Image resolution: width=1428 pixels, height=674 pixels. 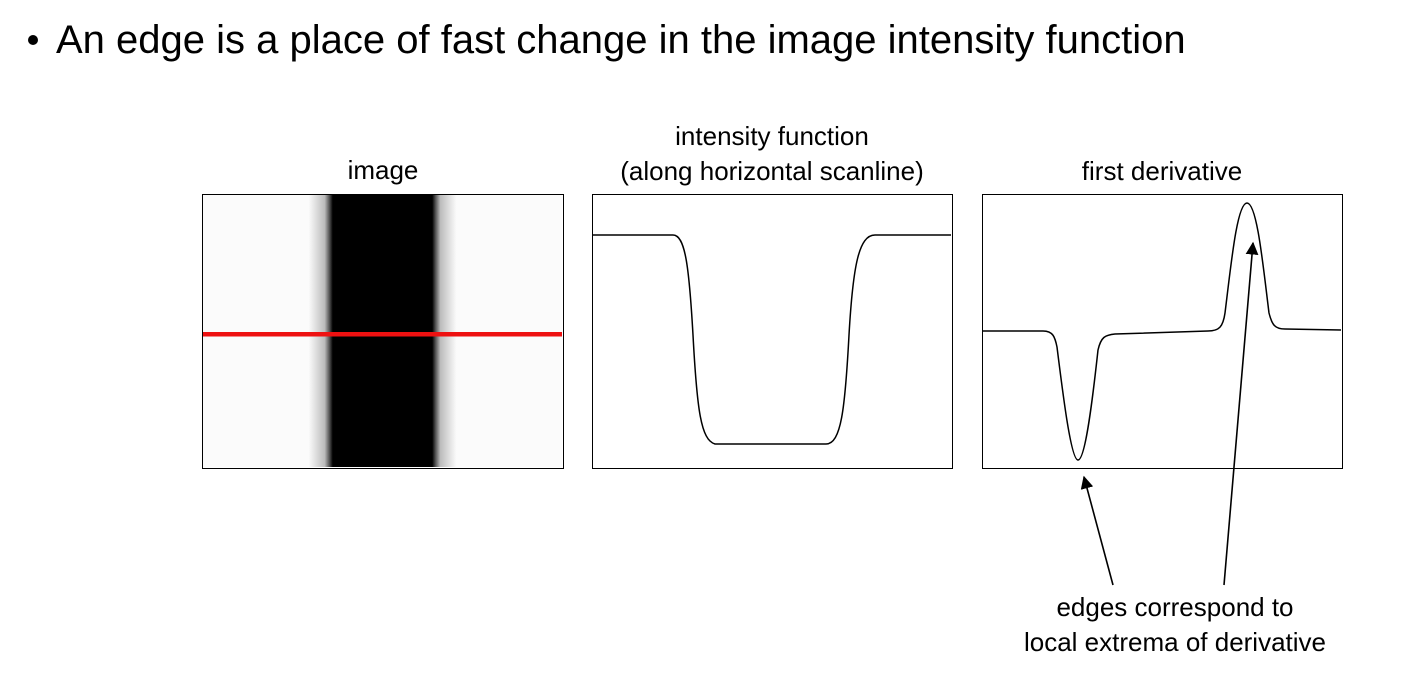 I want to click on derivative-panel-title: first derivative, so click(x=1162, y=171).